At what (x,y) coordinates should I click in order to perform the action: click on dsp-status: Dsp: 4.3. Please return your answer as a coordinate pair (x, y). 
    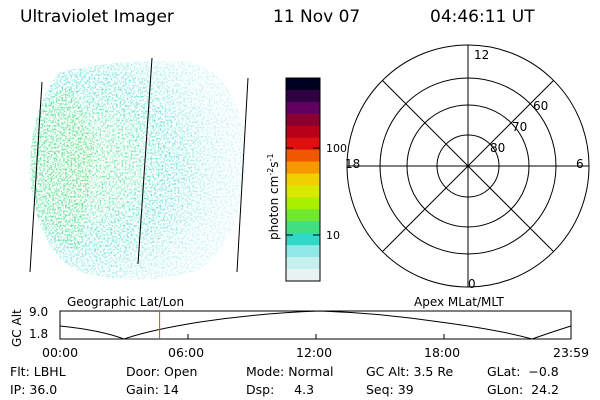
    Looking at the image, I should click on (280, 389).